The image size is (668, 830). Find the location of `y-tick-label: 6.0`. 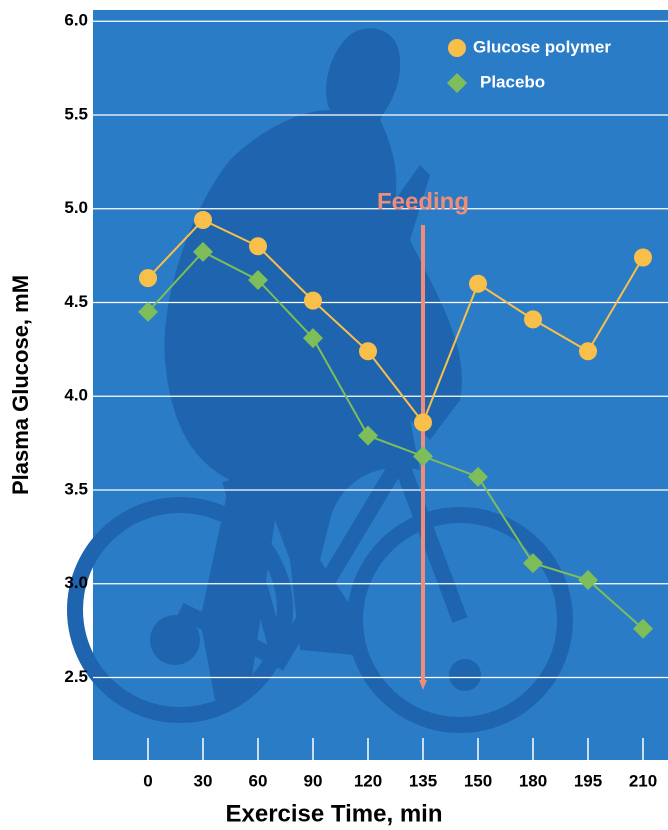

y-tick-label: 6.0 is located at coordinates (76, 20).